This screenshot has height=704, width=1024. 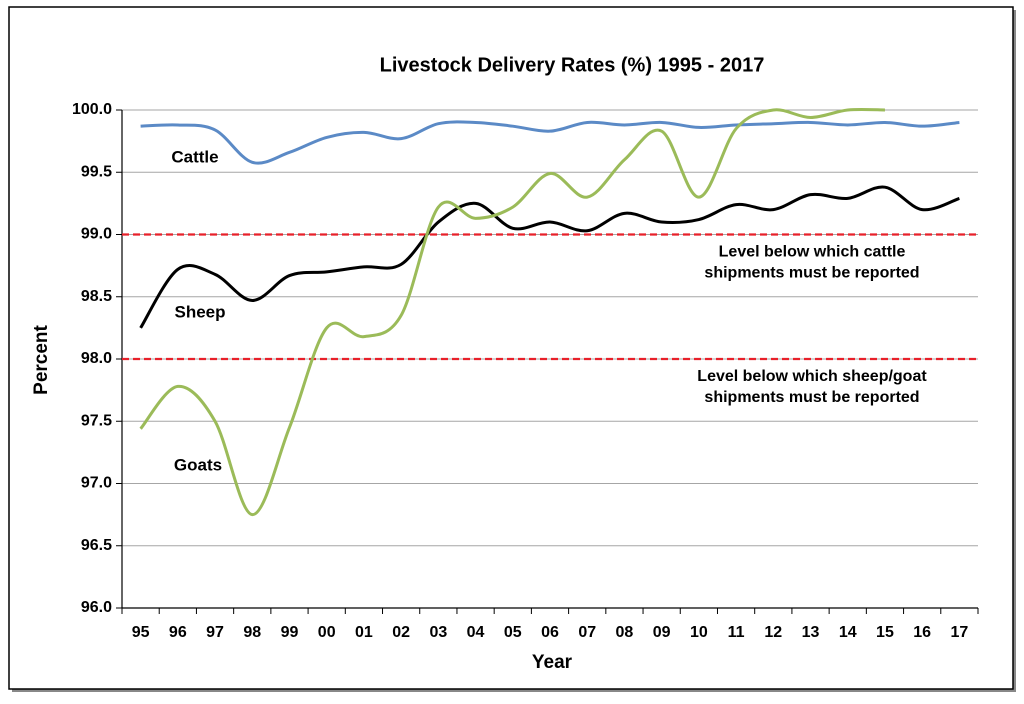 I want to click on x-tick-label: 07, so click(x=587, y=632).